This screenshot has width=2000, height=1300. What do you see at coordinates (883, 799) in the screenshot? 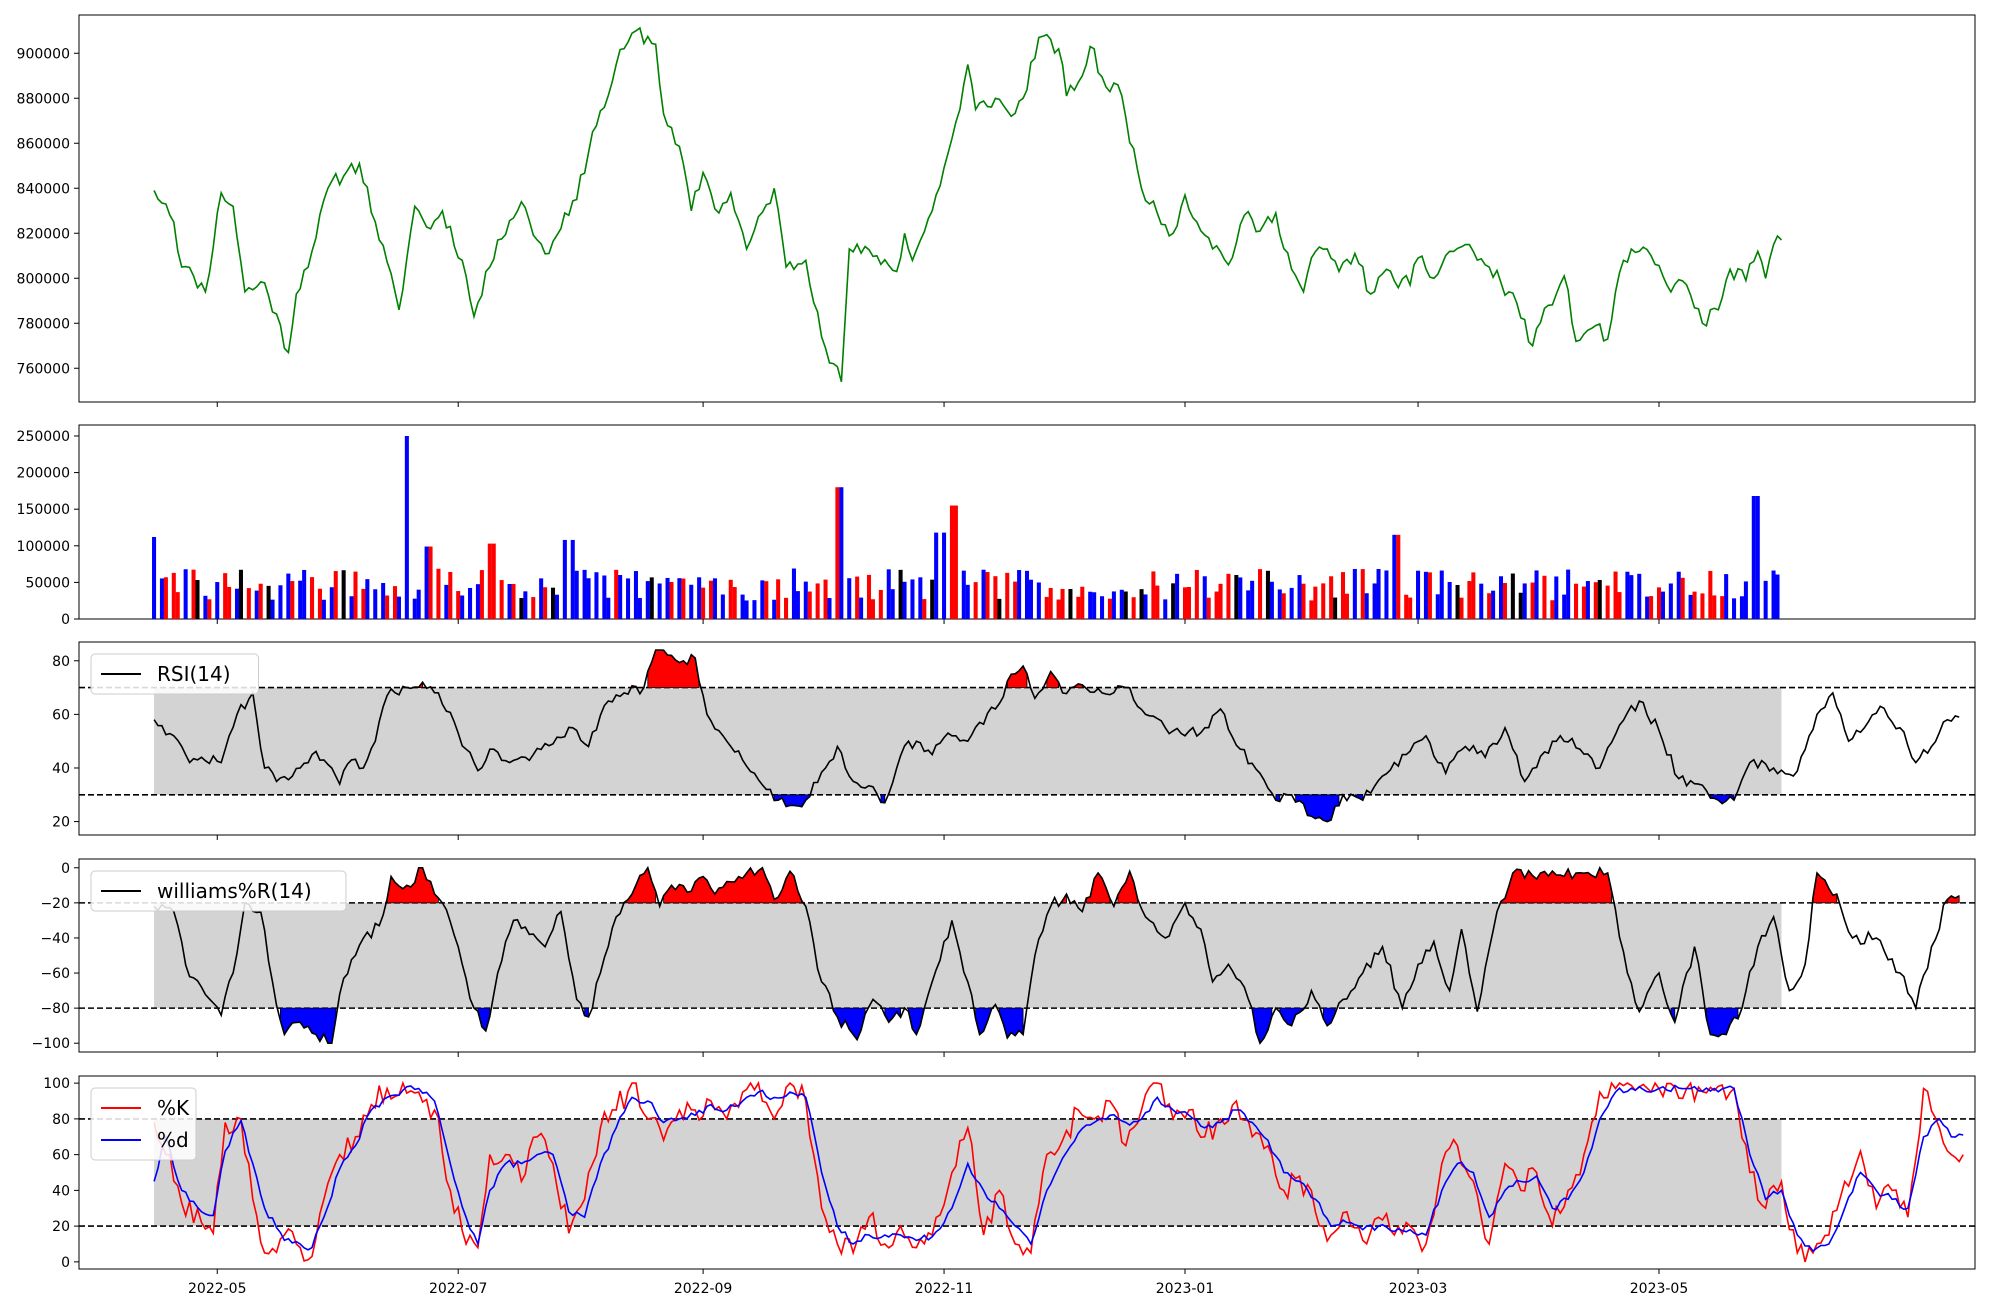
I see `rsi-oversold-fill` at bounding box center [883, 799].